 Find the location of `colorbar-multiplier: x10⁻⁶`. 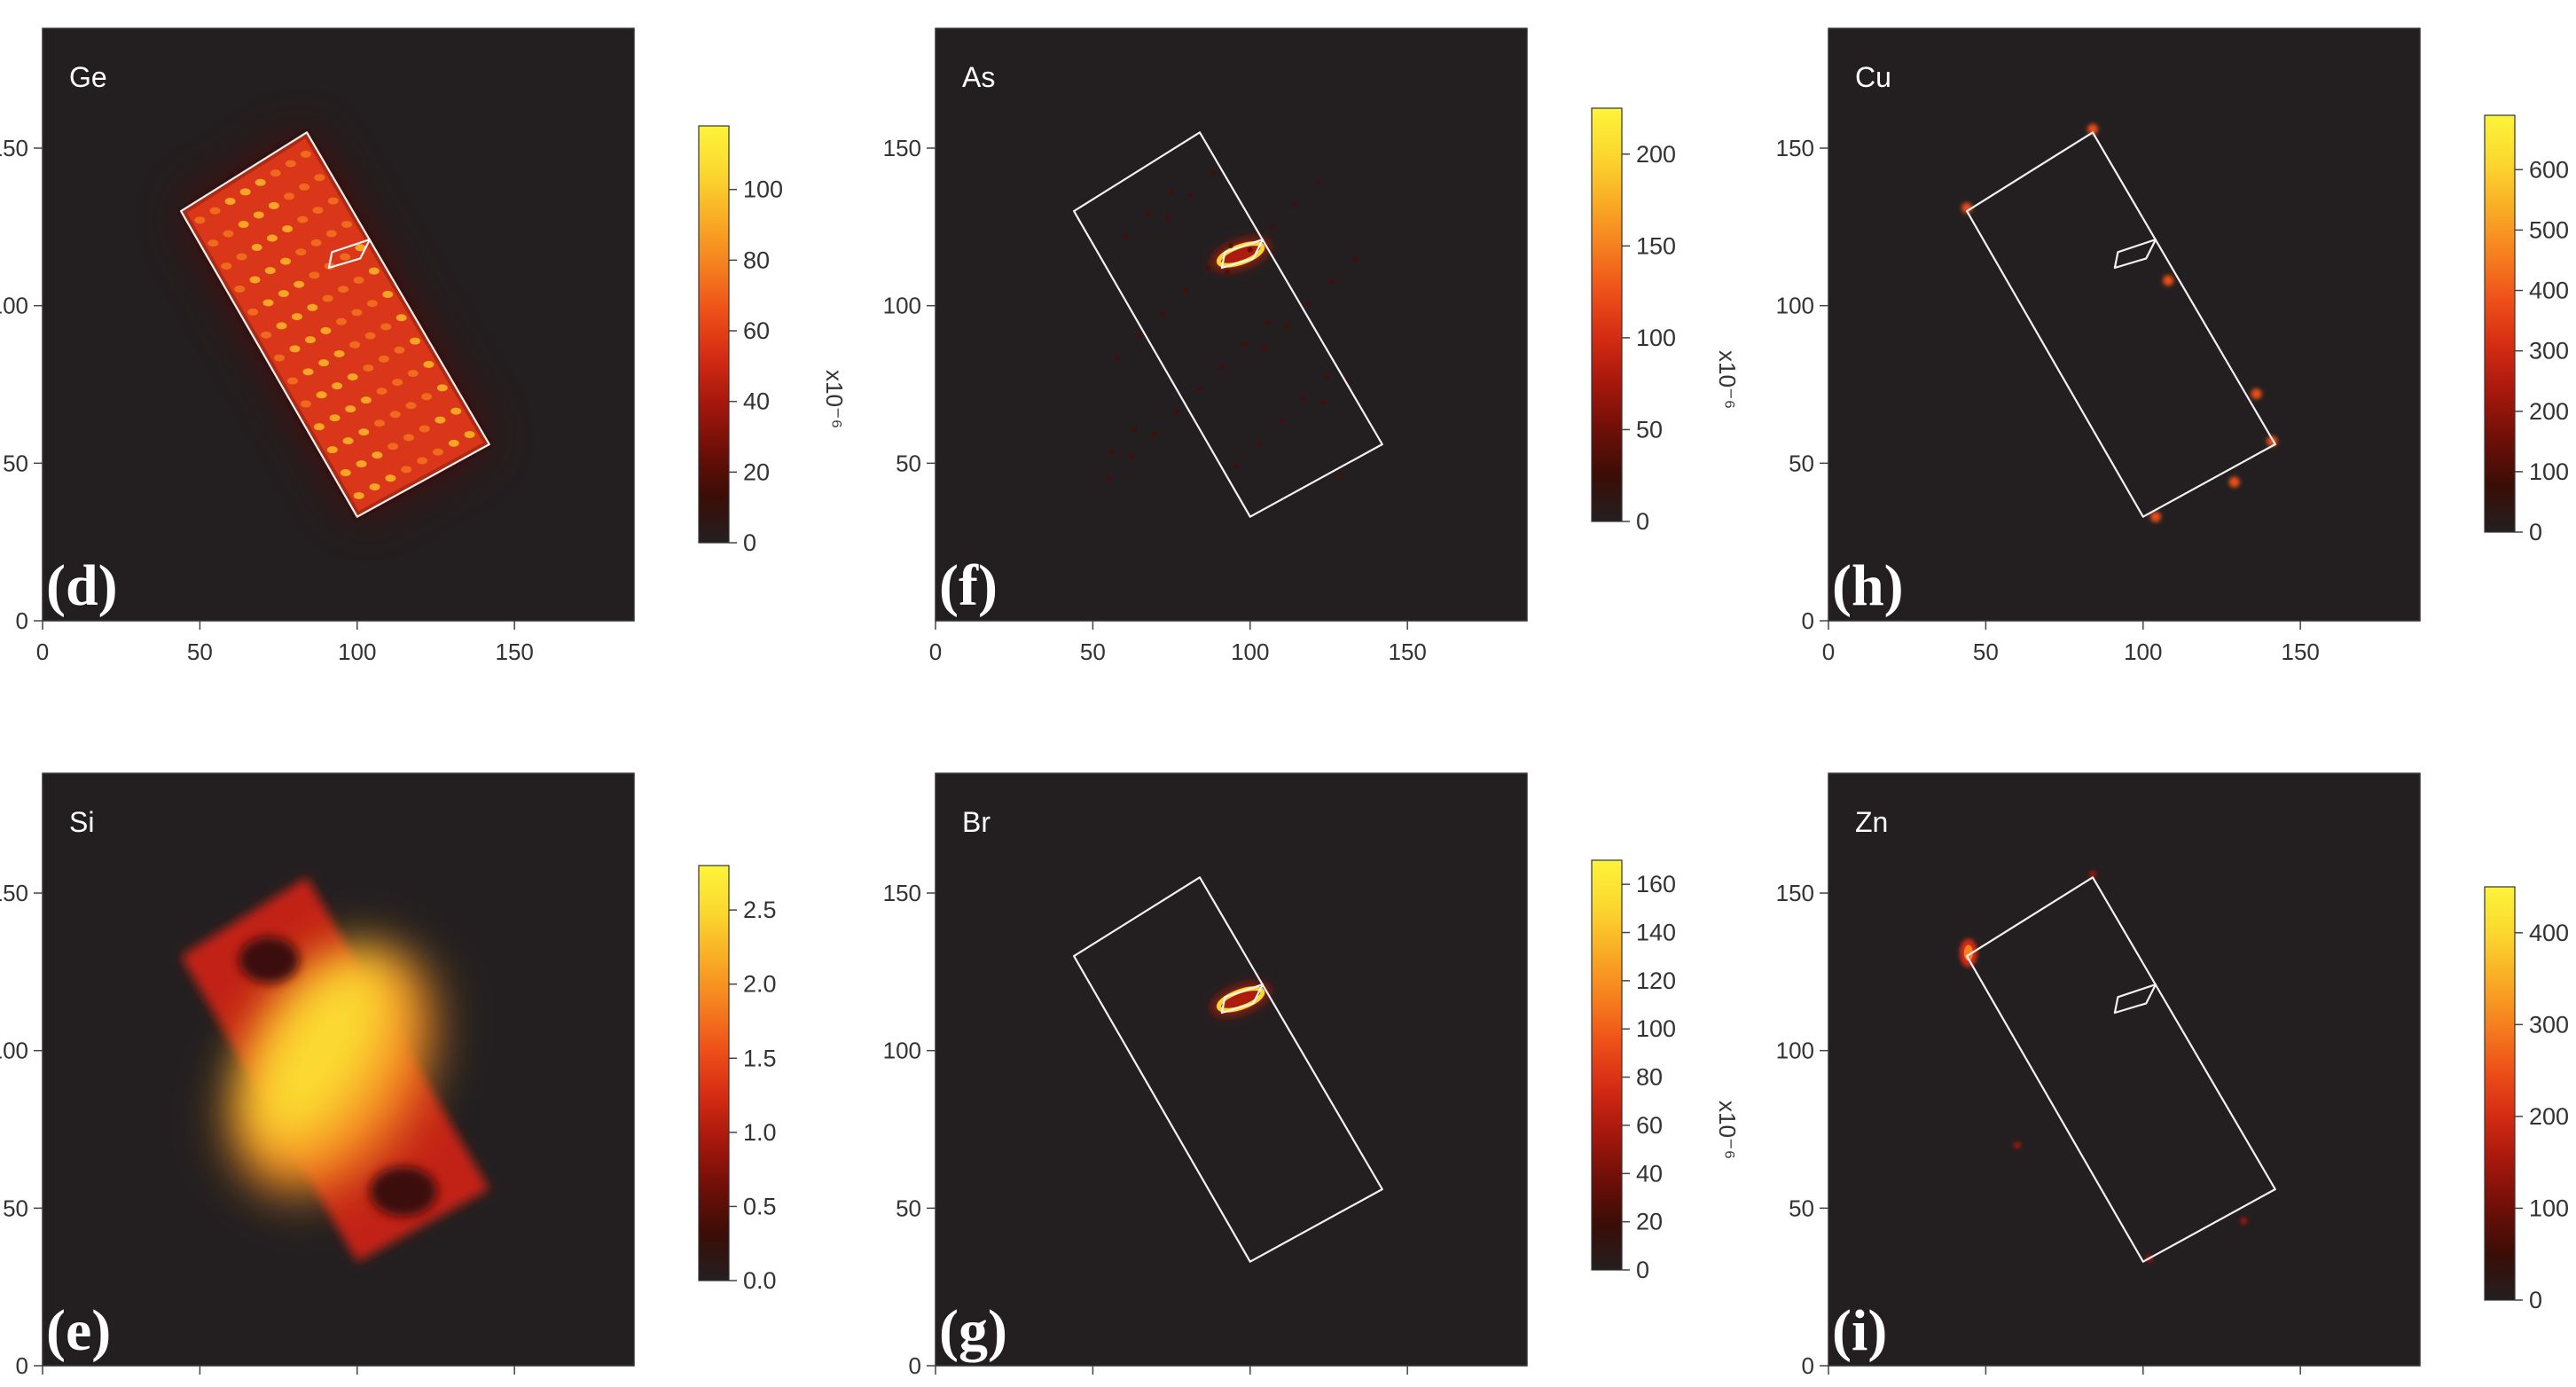

colorbar-multiplier: x10⁻⁶ is located at coordinates (1727, 379).